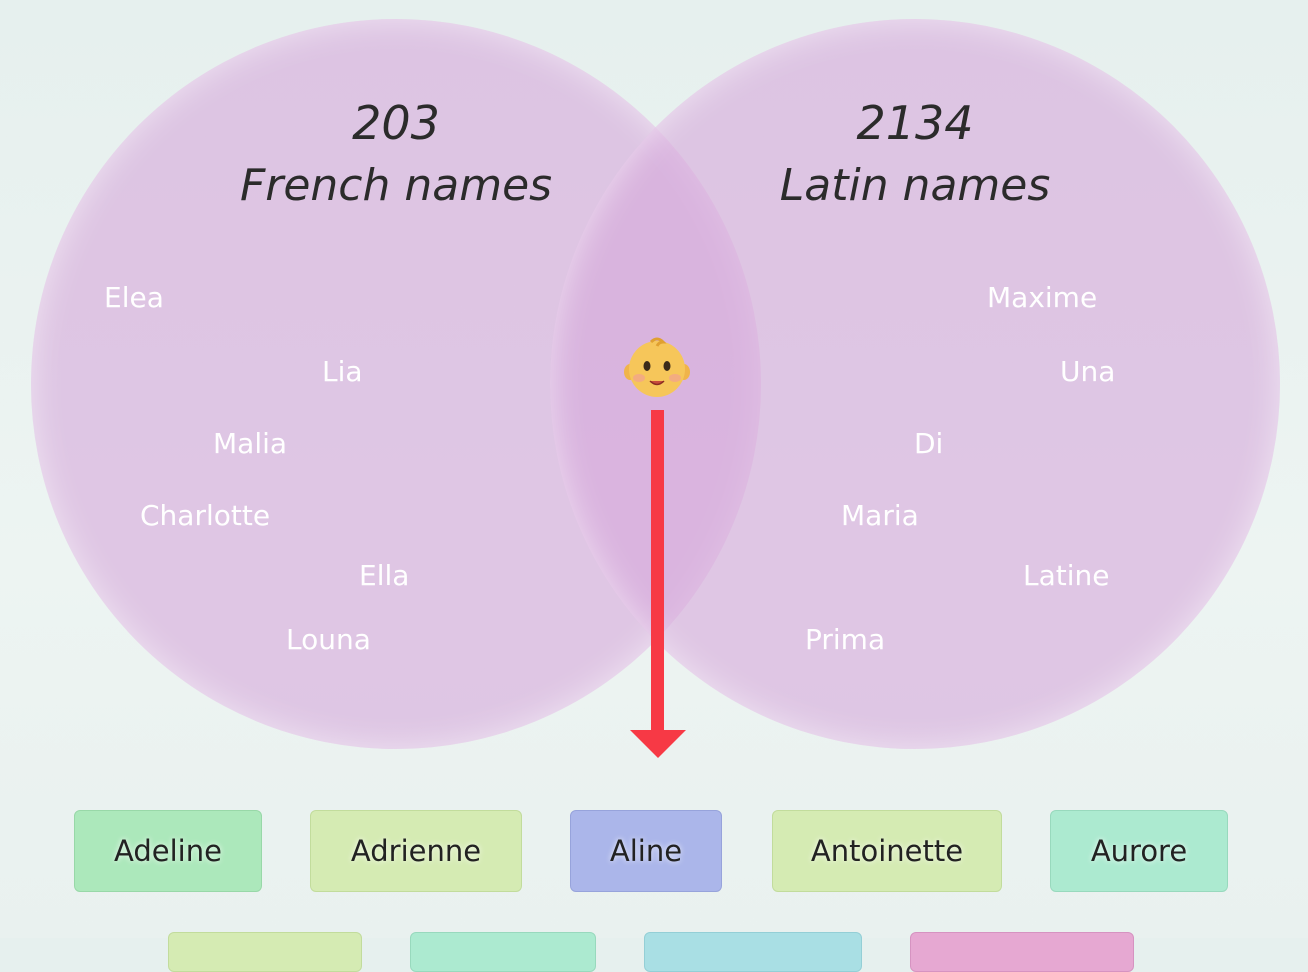  Describe the element at coordinates (1042, 297) in the screenshot. I see `latin-name: Maxime` at that location.